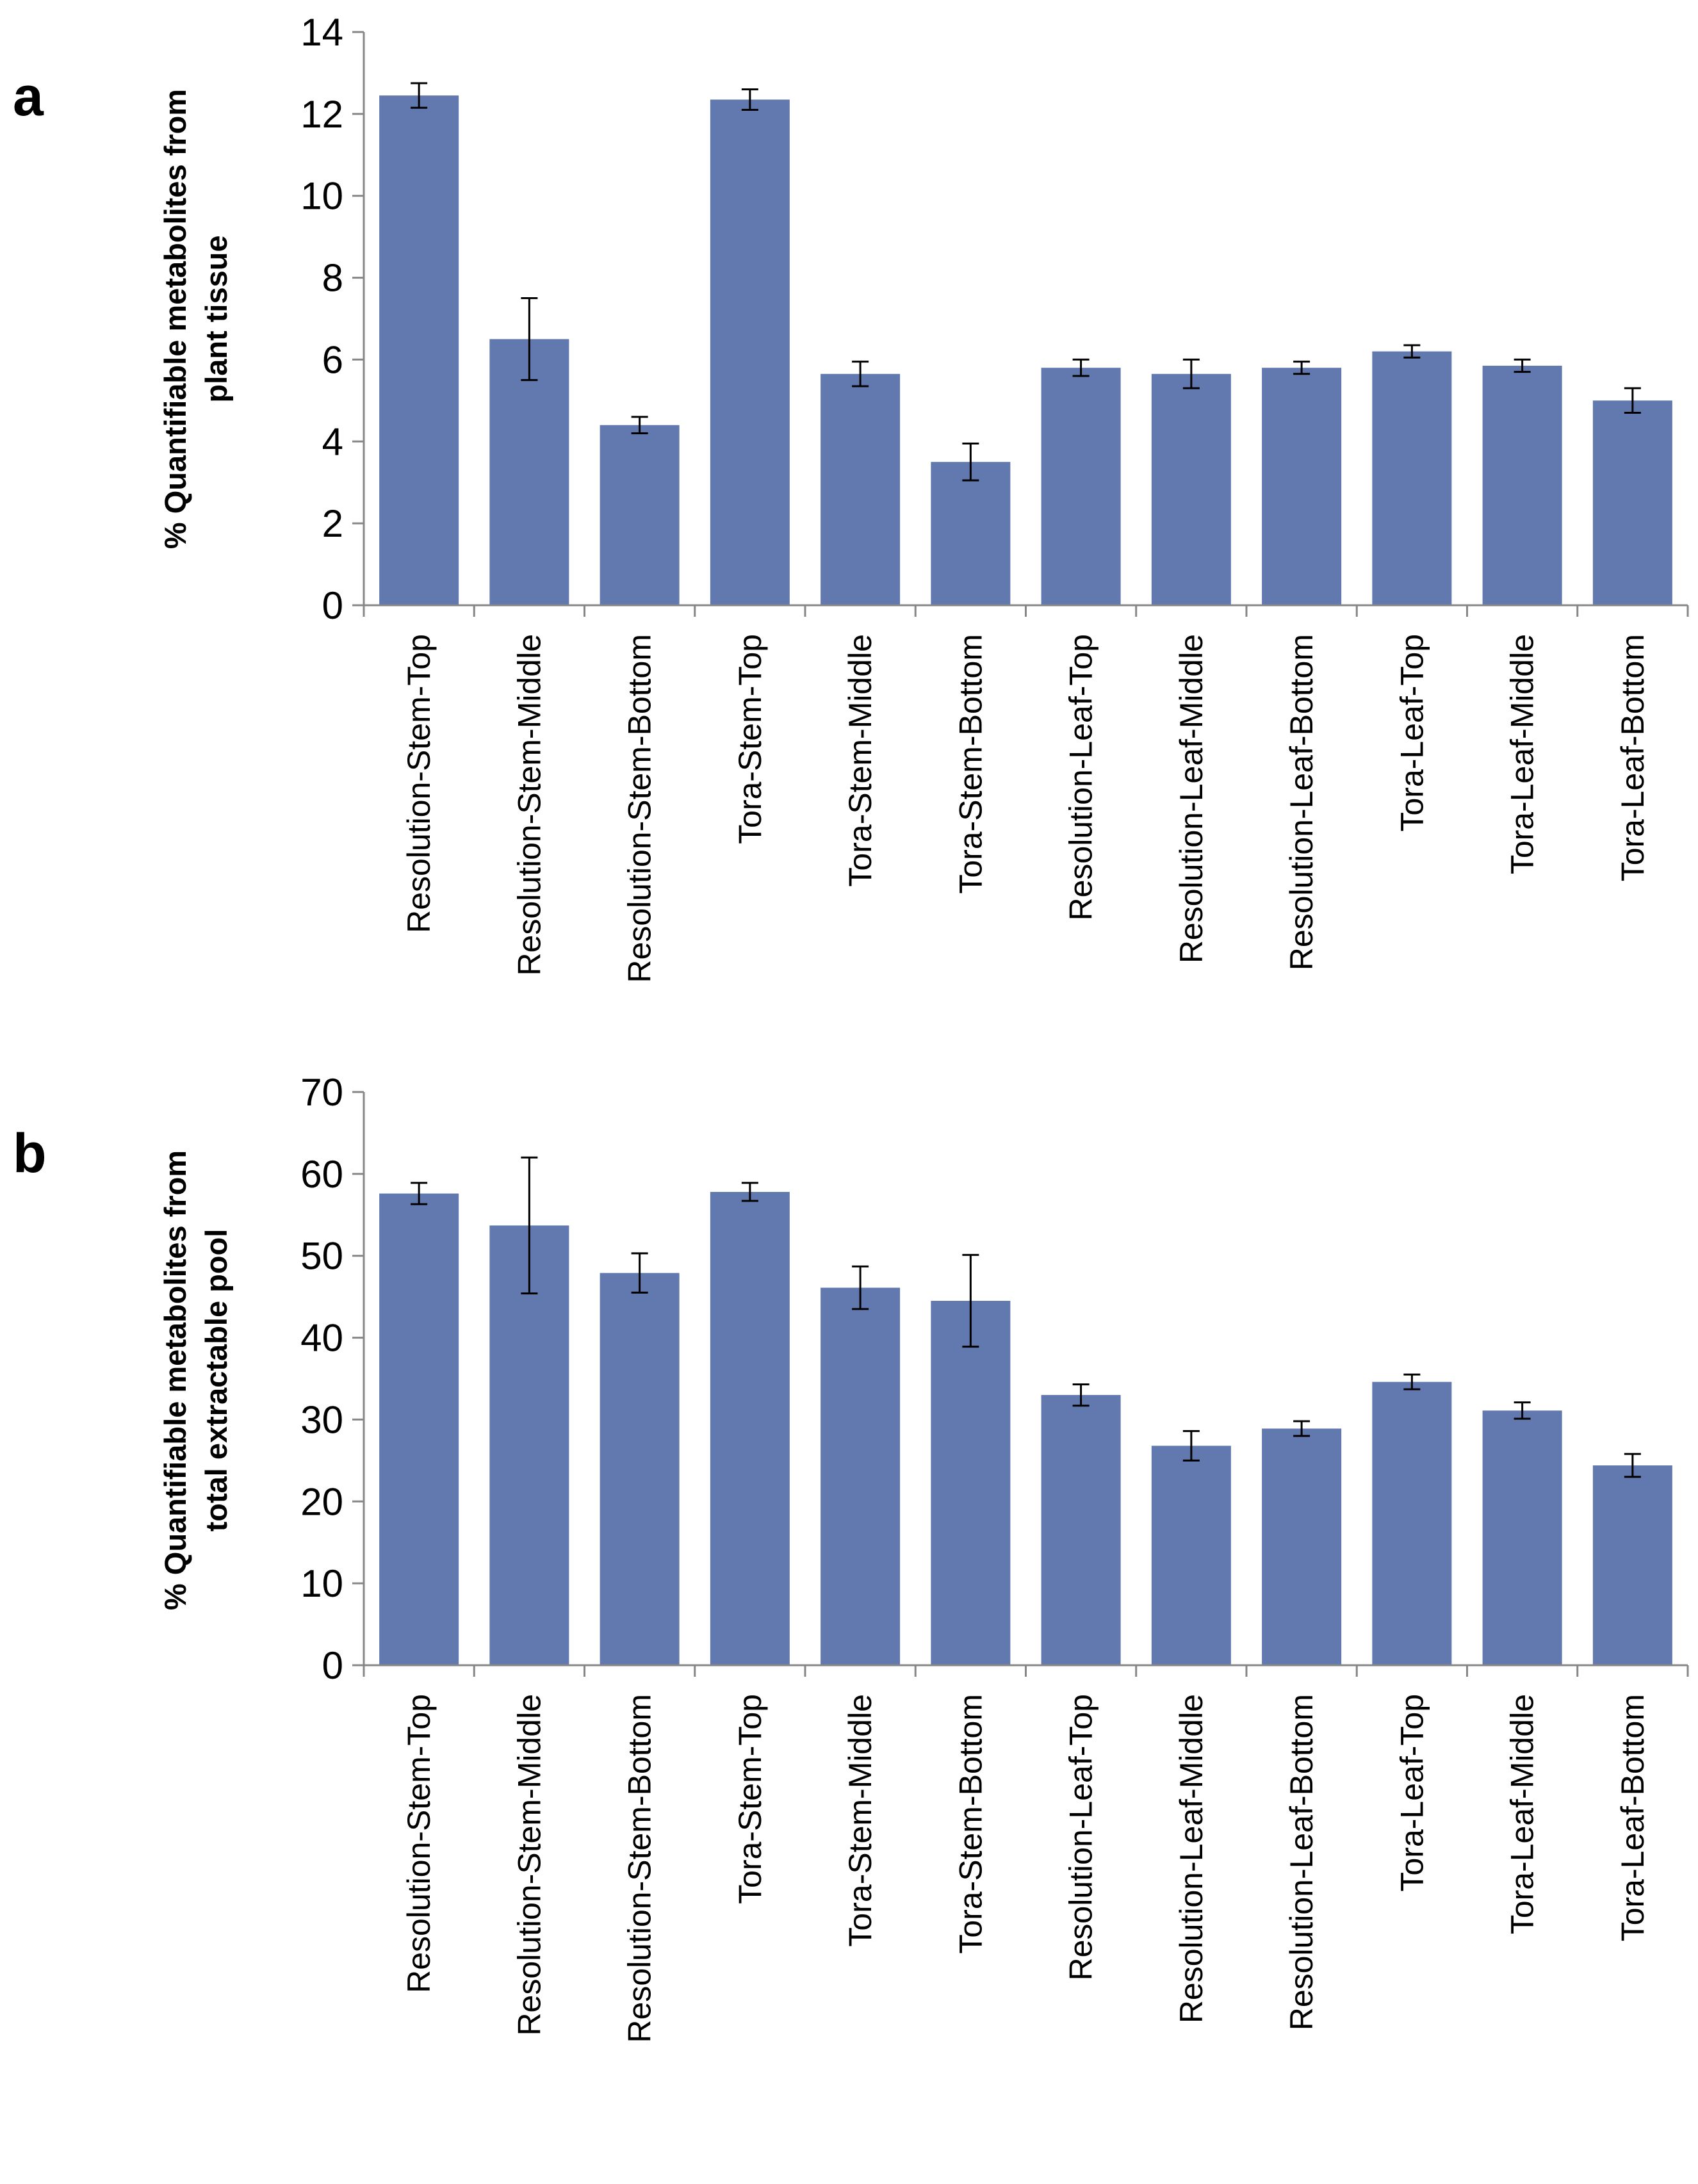  Describe the element at coordinates (216, 1380) in the screenshot. I see `y-axis-title-line: total extractable pool` at that location.